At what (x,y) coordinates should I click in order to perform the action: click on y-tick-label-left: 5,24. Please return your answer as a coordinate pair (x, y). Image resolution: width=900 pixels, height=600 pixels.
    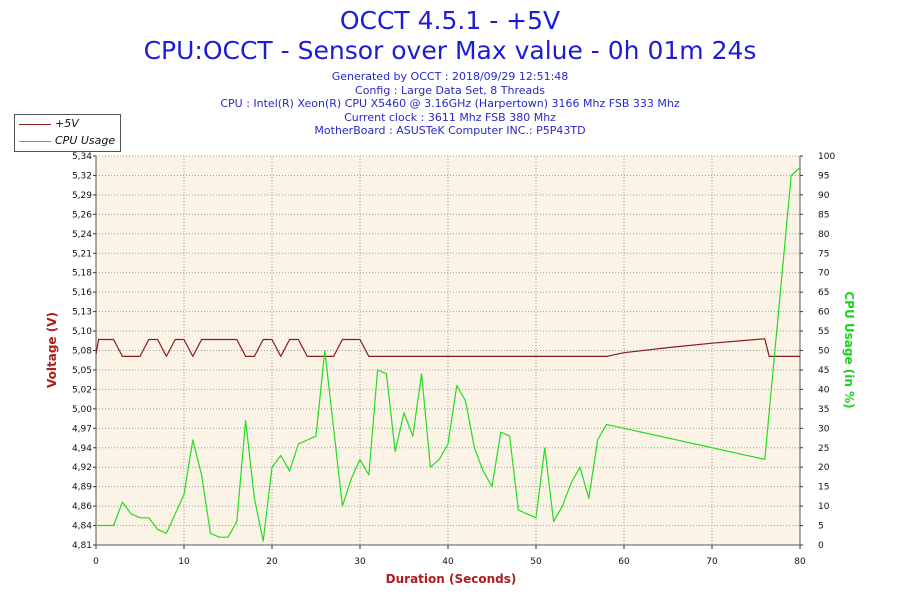
    Looking at the image, I should click on (82, 235).